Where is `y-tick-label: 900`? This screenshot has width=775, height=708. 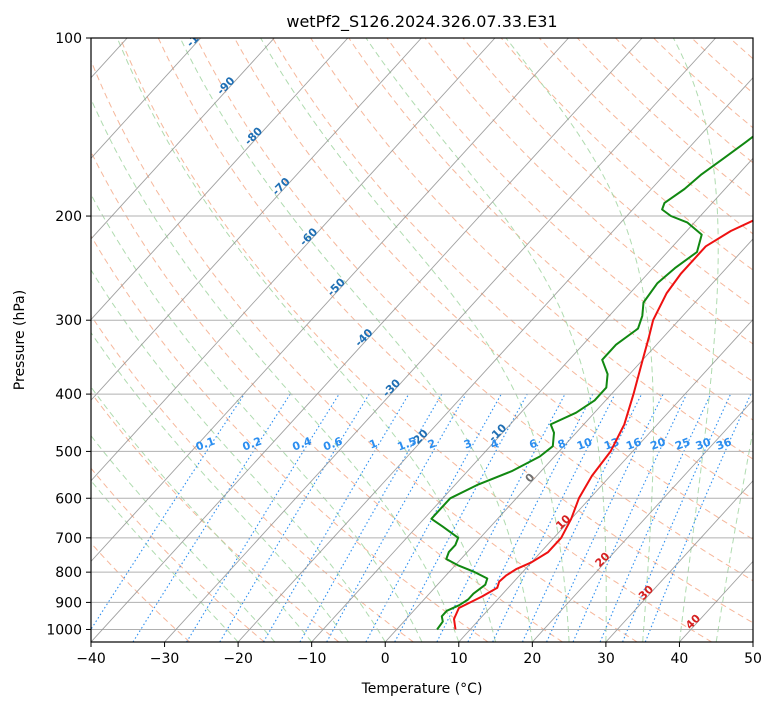
y-tick-label: 900 is located at coordinates (68, 603).